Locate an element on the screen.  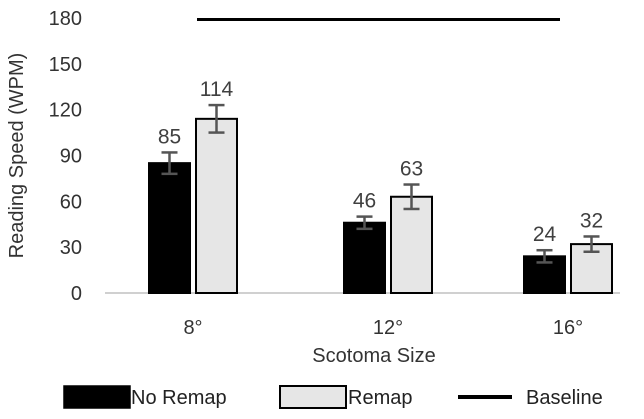
y-tick-label: 120 is located at coordinates (65, 111).